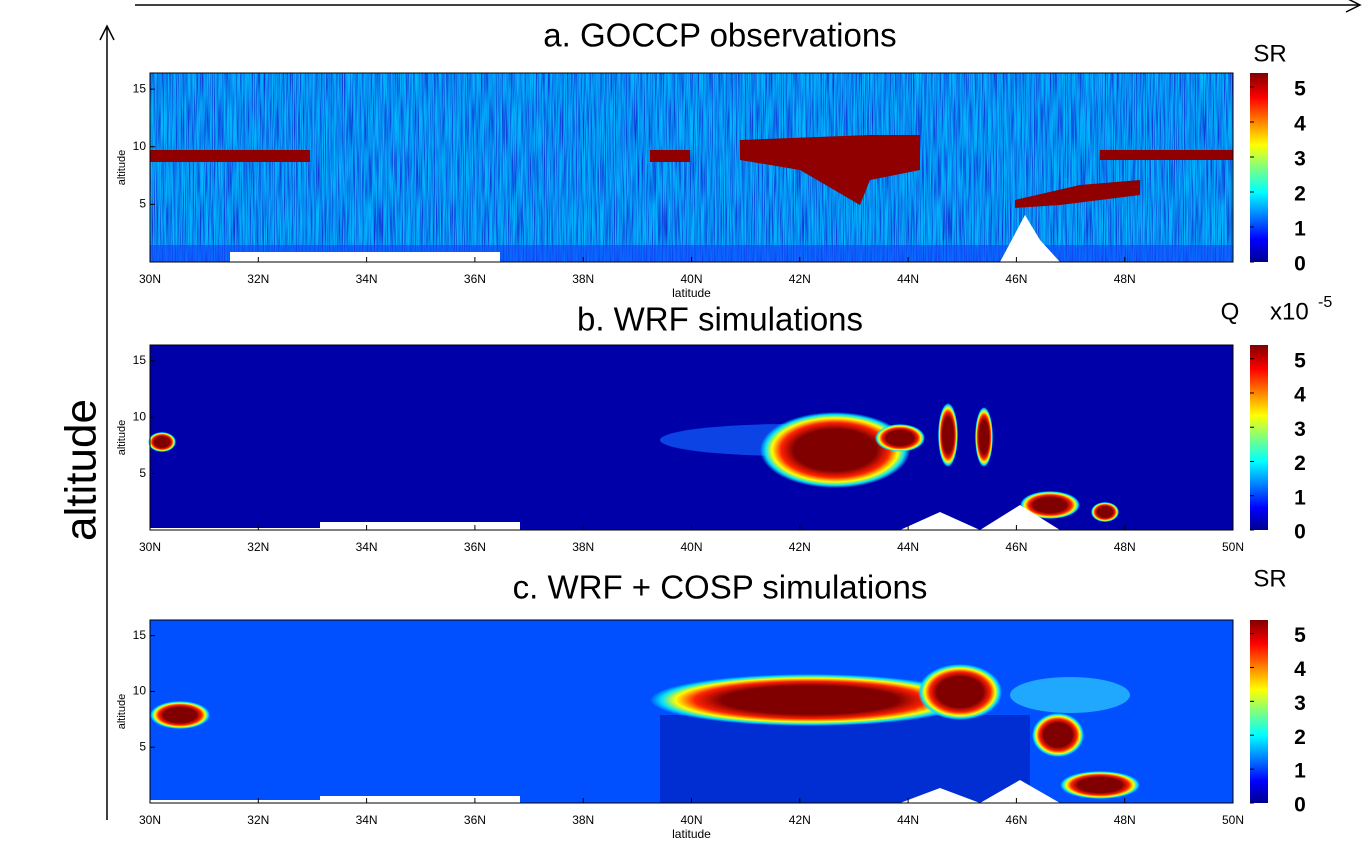 Image resolution: width=1372 pixels, height=850 pixels. What do you see at coordinates (1289, 311) in the screenshot?
I see `colorbar-multiplier: x10` at bounding box center [1289, 311].